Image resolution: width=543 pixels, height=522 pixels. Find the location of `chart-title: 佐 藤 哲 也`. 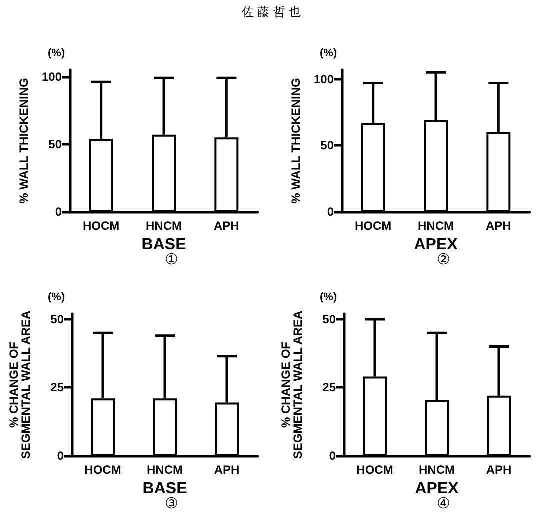

chart-title: 佐 藤 哲 也 is located at coordinates (271, 12).